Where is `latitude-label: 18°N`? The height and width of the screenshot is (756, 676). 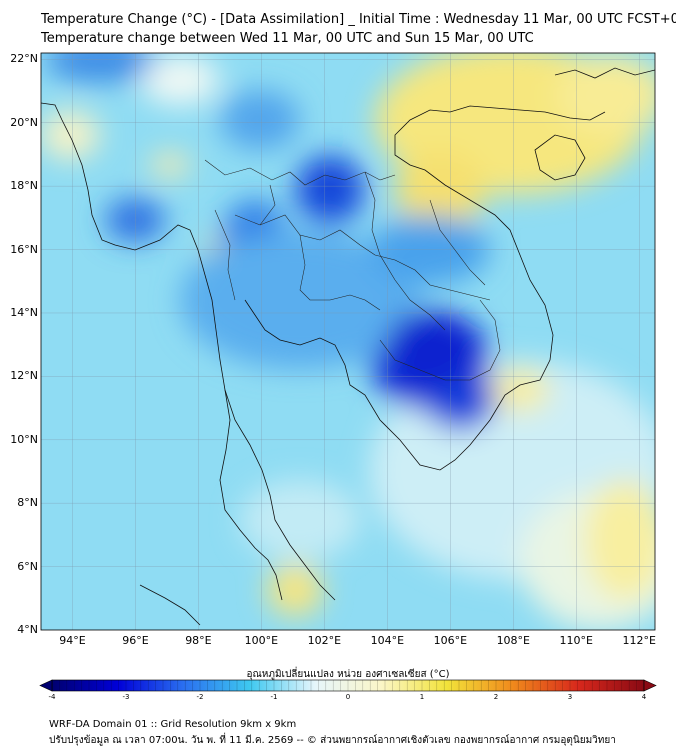
latitude-label: 18°N is located at coordinates (24, 186).